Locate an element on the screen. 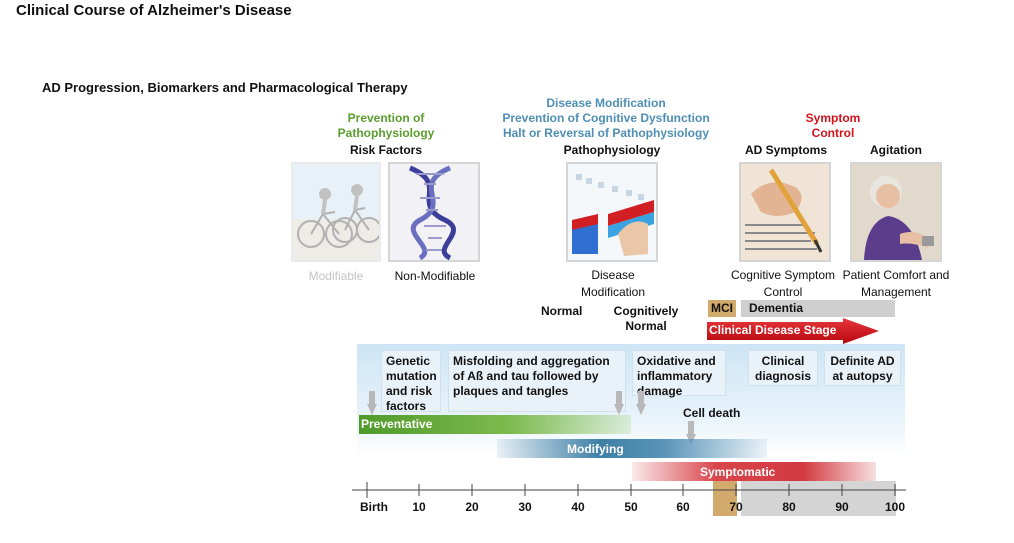 This screenshot has height=543, width=1014. clinical-disease-stage-label: Clinical Disease Stage is located at coordinates (773, 330).